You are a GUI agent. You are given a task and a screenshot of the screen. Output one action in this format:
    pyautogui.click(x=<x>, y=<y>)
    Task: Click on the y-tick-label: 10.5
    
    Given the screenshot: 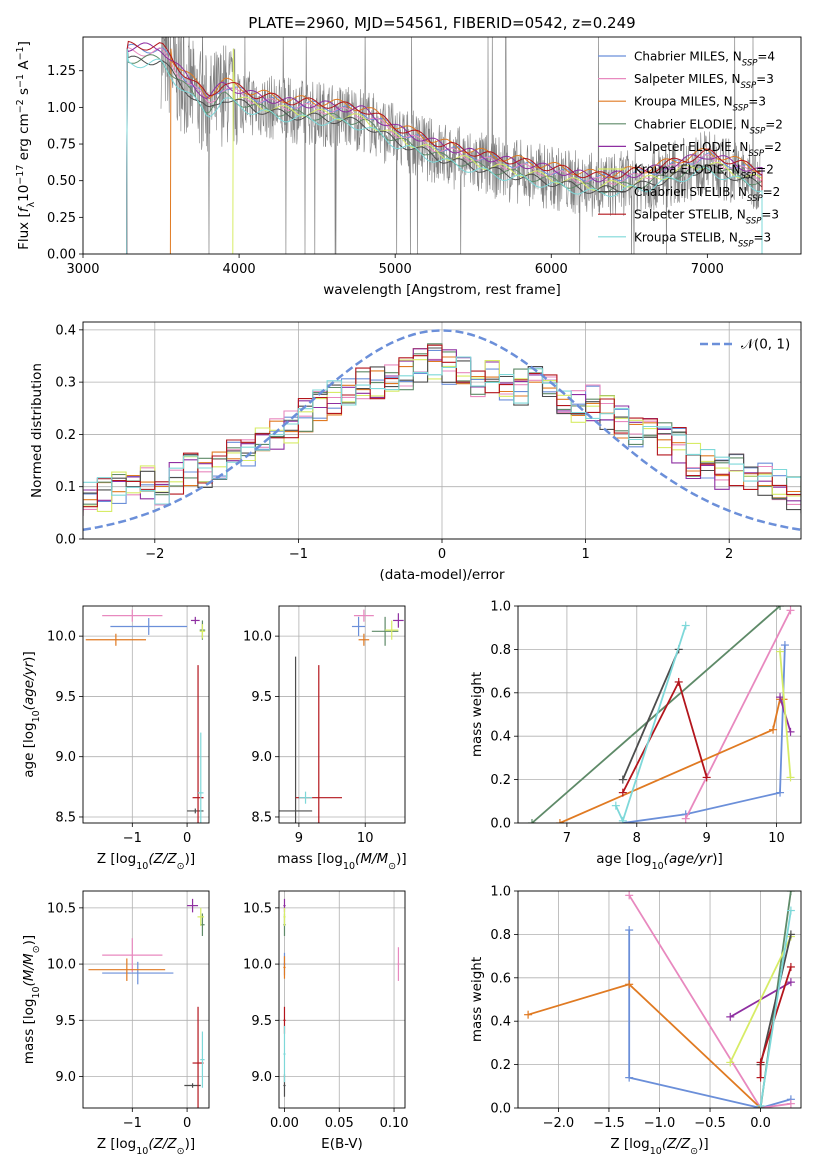 What is the action you would take?
    pyautogui.click(x=61, y=908)
    